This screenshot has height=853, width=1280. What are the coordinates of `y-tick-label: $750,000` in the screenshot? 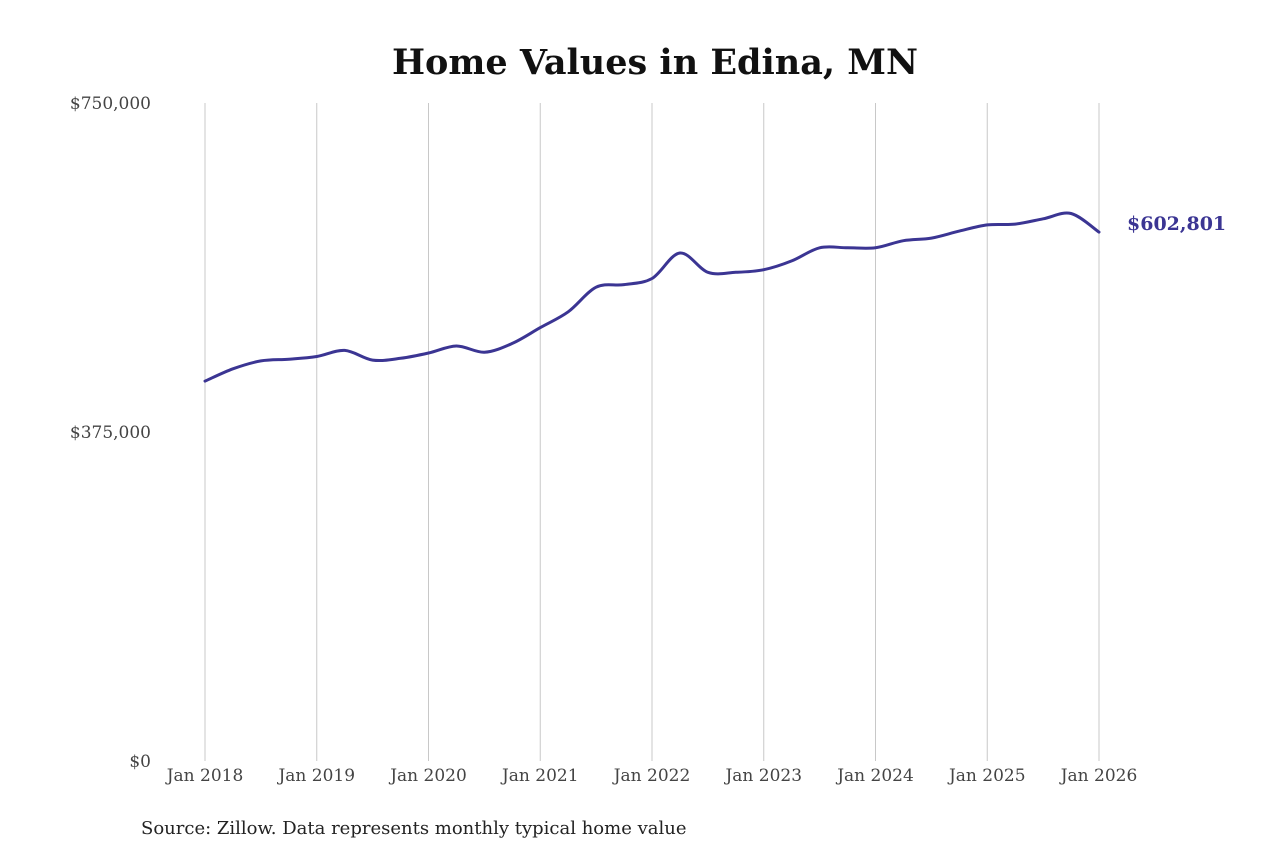 It's located at (110, 104).